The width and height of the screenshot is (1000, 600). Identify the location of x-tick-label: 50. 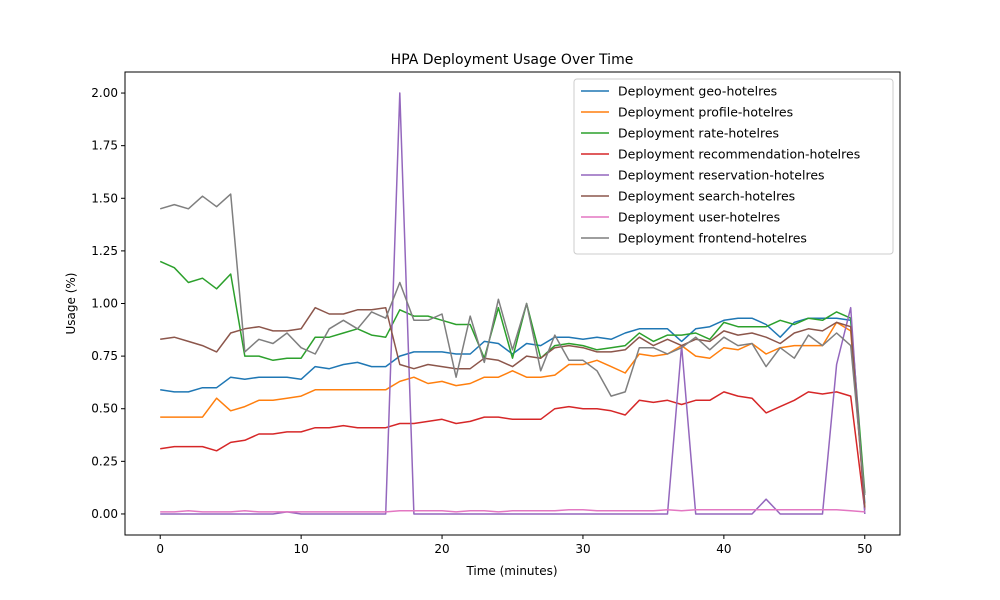
(864, 549).